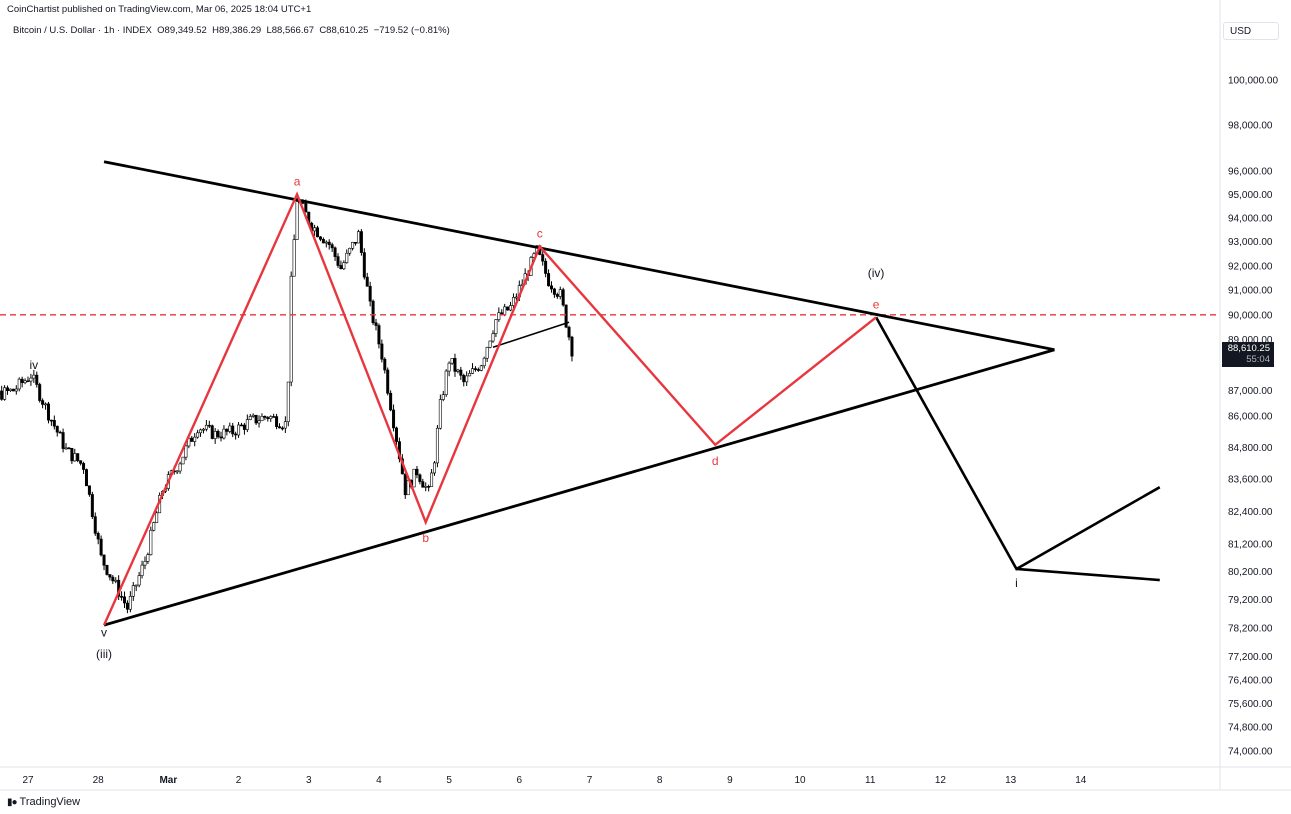 The image size is (1291, 814). Describe the element at coordinates (1250, 291) in the screenshot. I see `price-tick-label: 91,000.00` at that location.